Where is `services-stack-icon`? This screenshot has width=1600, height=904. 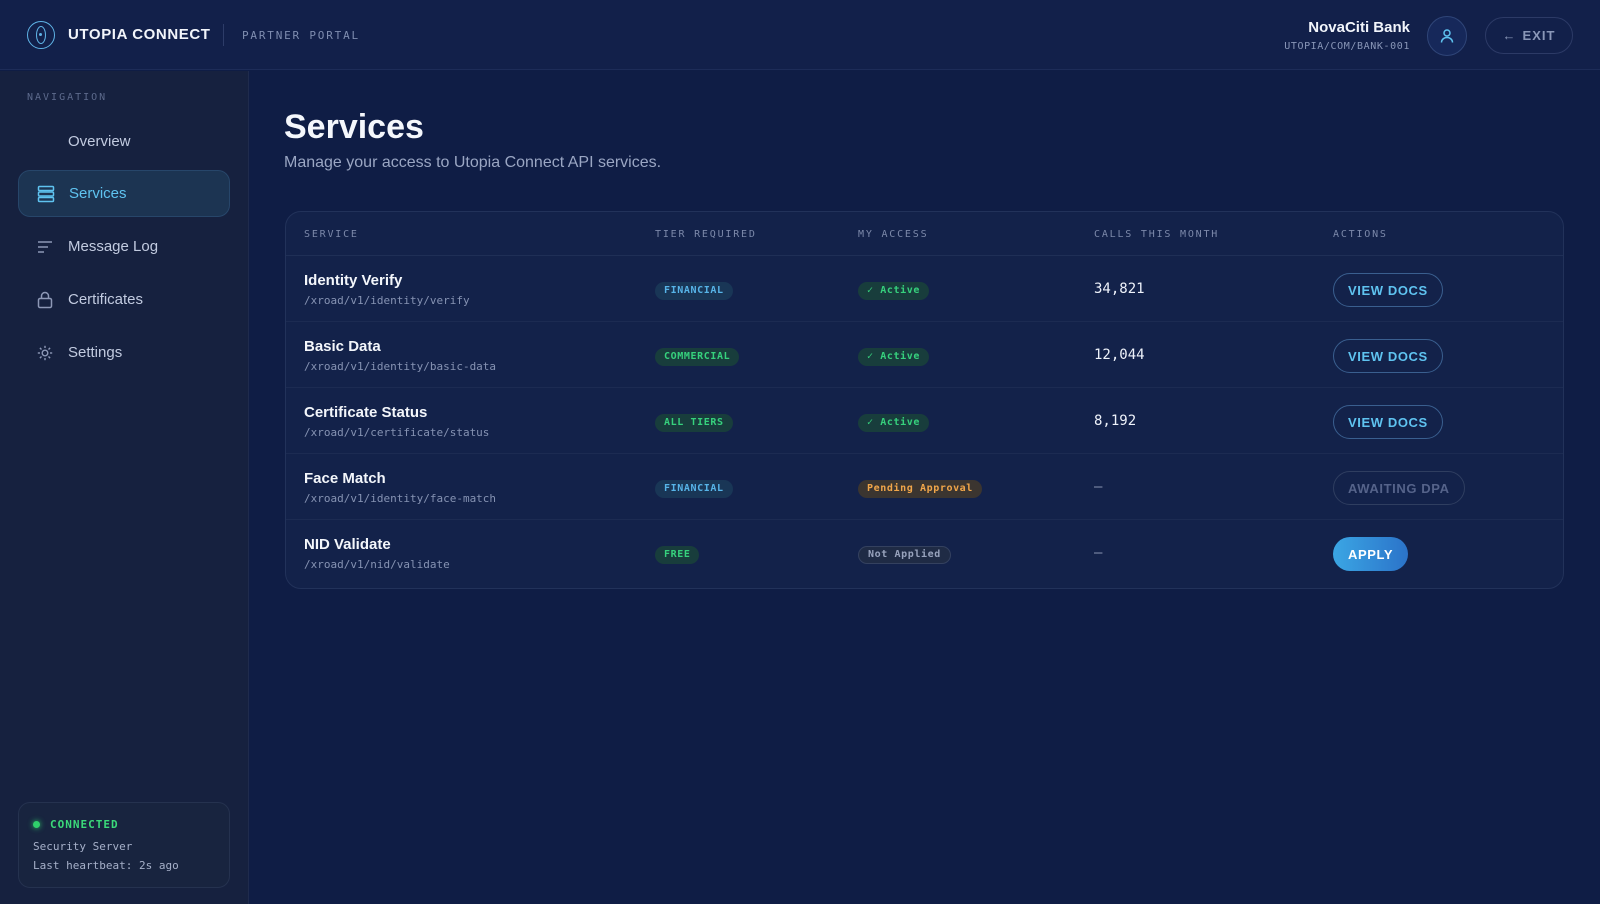
services-stack-icon is located at coordinates (46, 194).